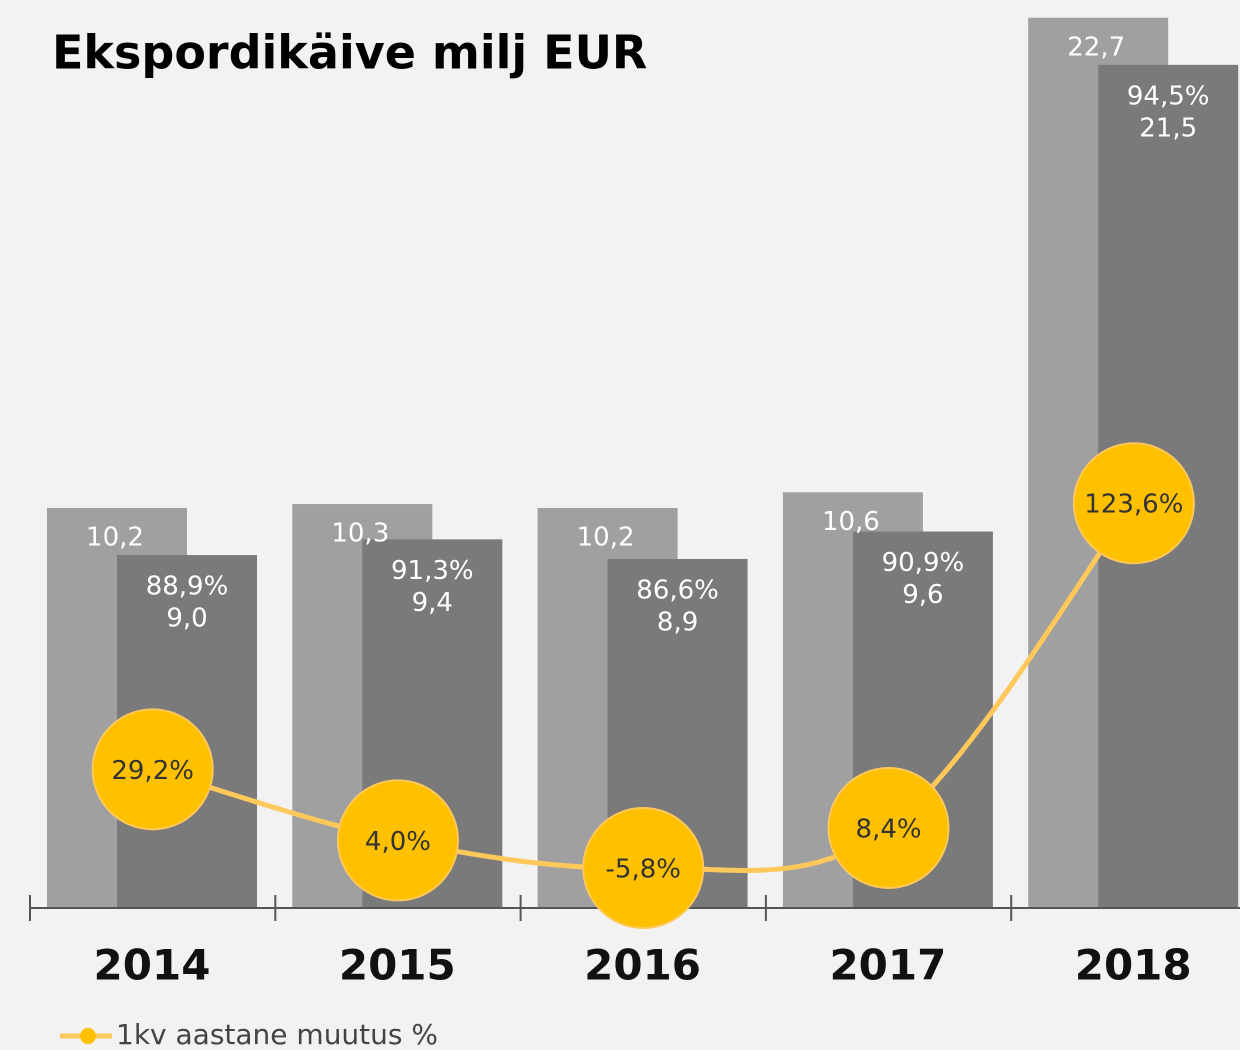 The image size is (1240, 1050). I want to click on bar-label: 10,6, so click(851, 522).